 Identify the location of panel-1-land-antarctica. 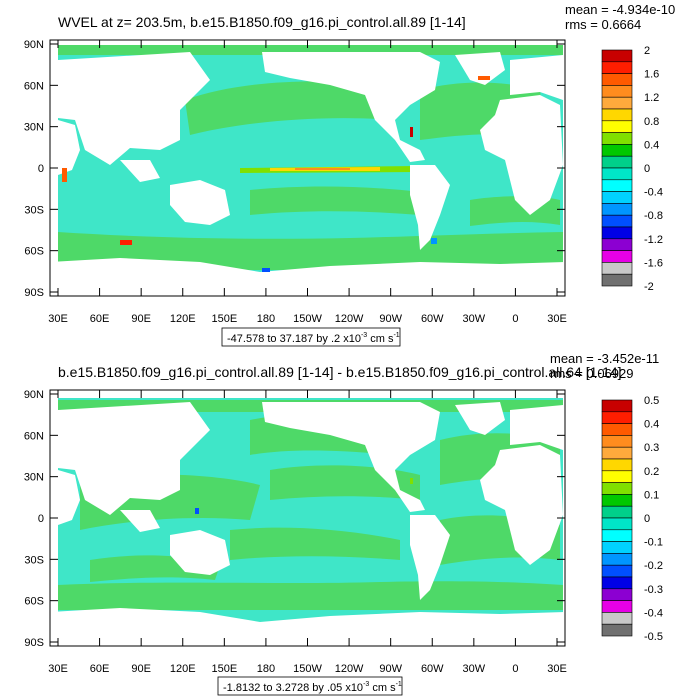
(307, 277).